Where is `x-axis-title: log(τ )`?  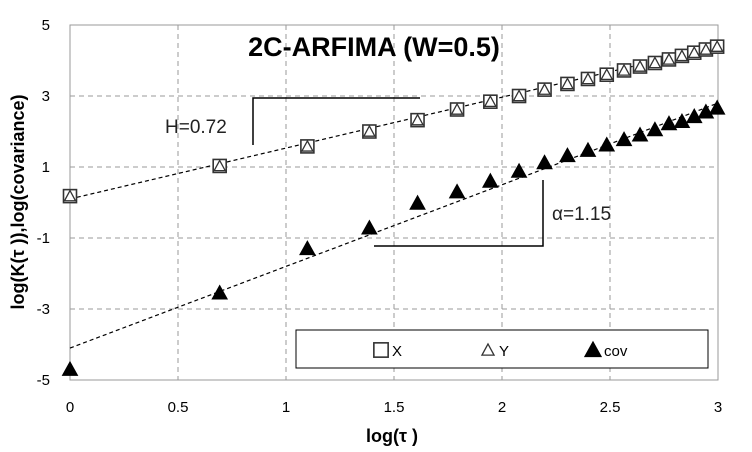 x-axis-title: log(τ ) is located at coordinates (392, 436).